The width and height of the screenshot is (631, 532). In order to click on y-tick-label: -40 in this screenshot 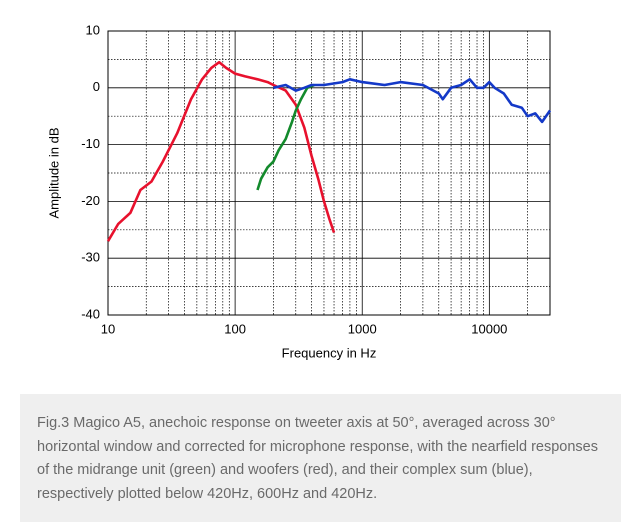, I will do `click(90, 313)`.